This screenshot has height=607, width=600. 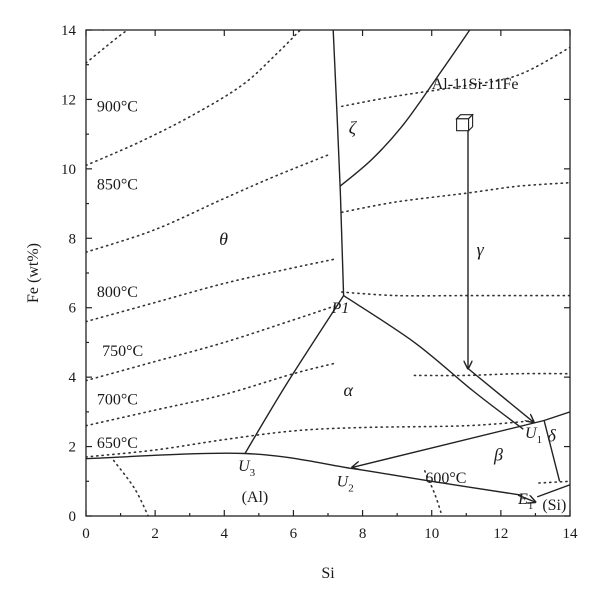 I want to click on invariant-point-label: U2, so click(x=345, y=483).